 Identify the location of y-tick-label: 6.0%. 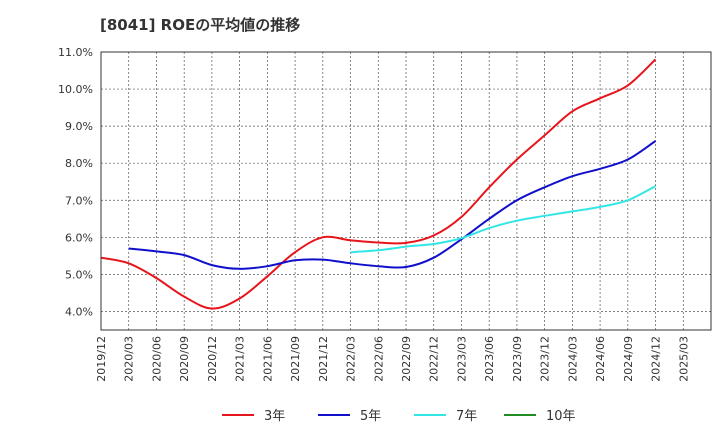
(79, 237).